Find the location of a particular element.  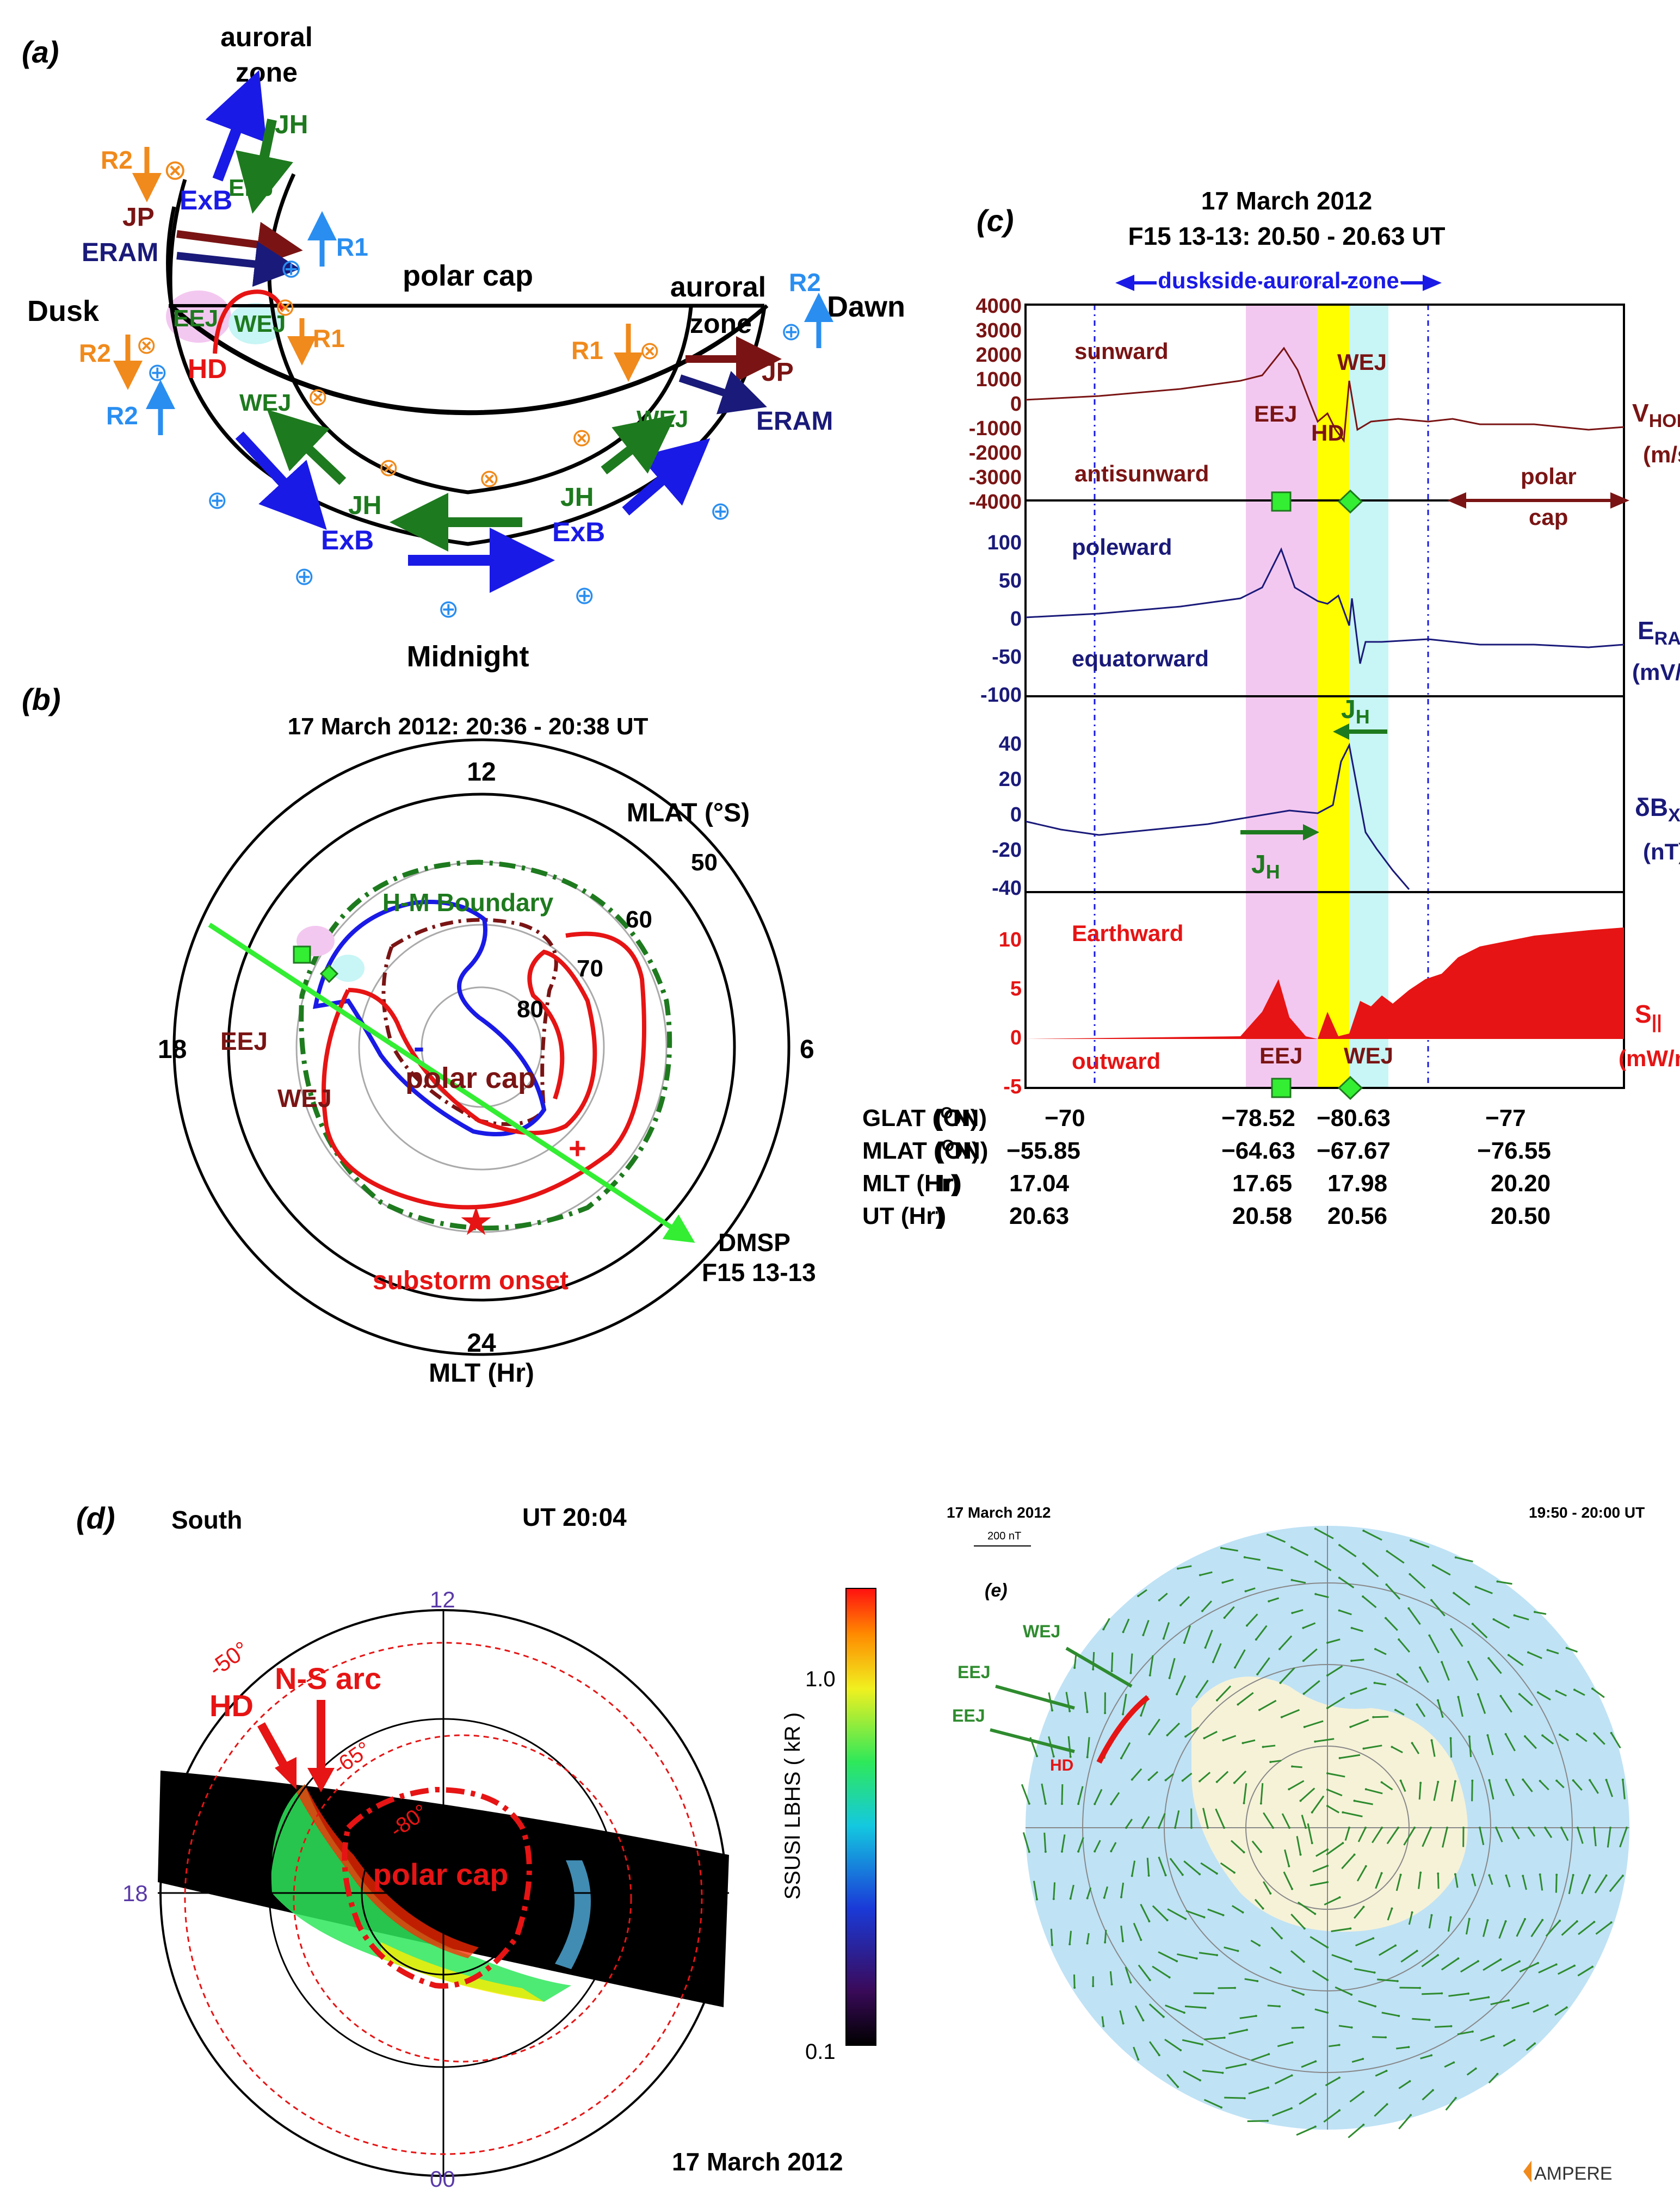

aurora-emission-dawn is located at coordinates (573, 1915).